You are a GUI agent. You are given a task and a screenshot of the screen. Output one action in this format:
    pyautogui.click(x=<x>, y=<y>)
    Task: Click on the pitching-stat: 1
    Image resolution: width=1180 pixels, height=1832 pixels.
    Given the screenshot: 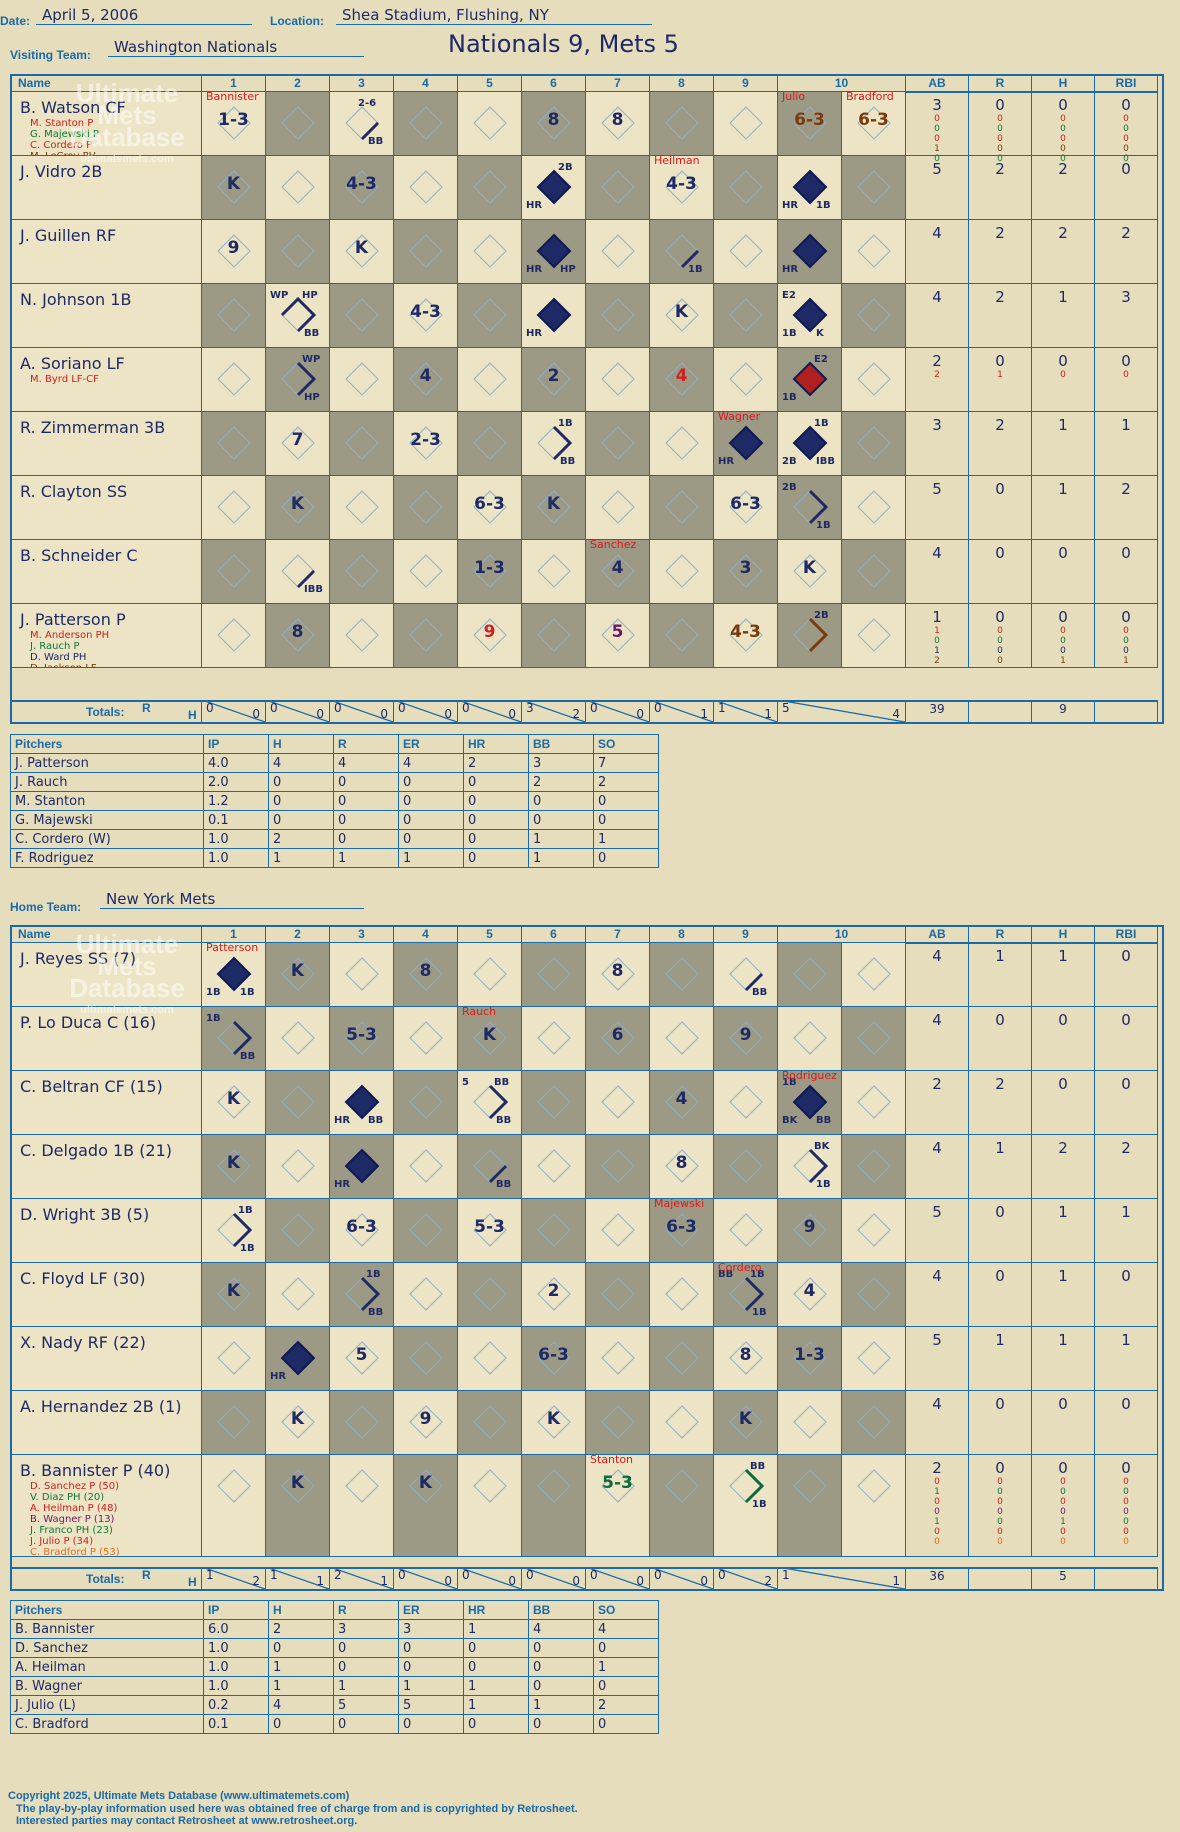 What is the action you would take?
    pyautogui.click(x=431, y=1686)
    